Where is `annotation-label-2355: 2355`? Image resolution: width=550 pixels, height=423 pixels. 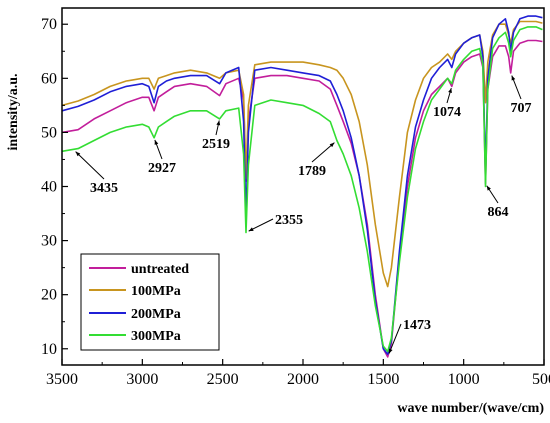
annotation-label-2355: 2355 is located at coordinates (289, 220).